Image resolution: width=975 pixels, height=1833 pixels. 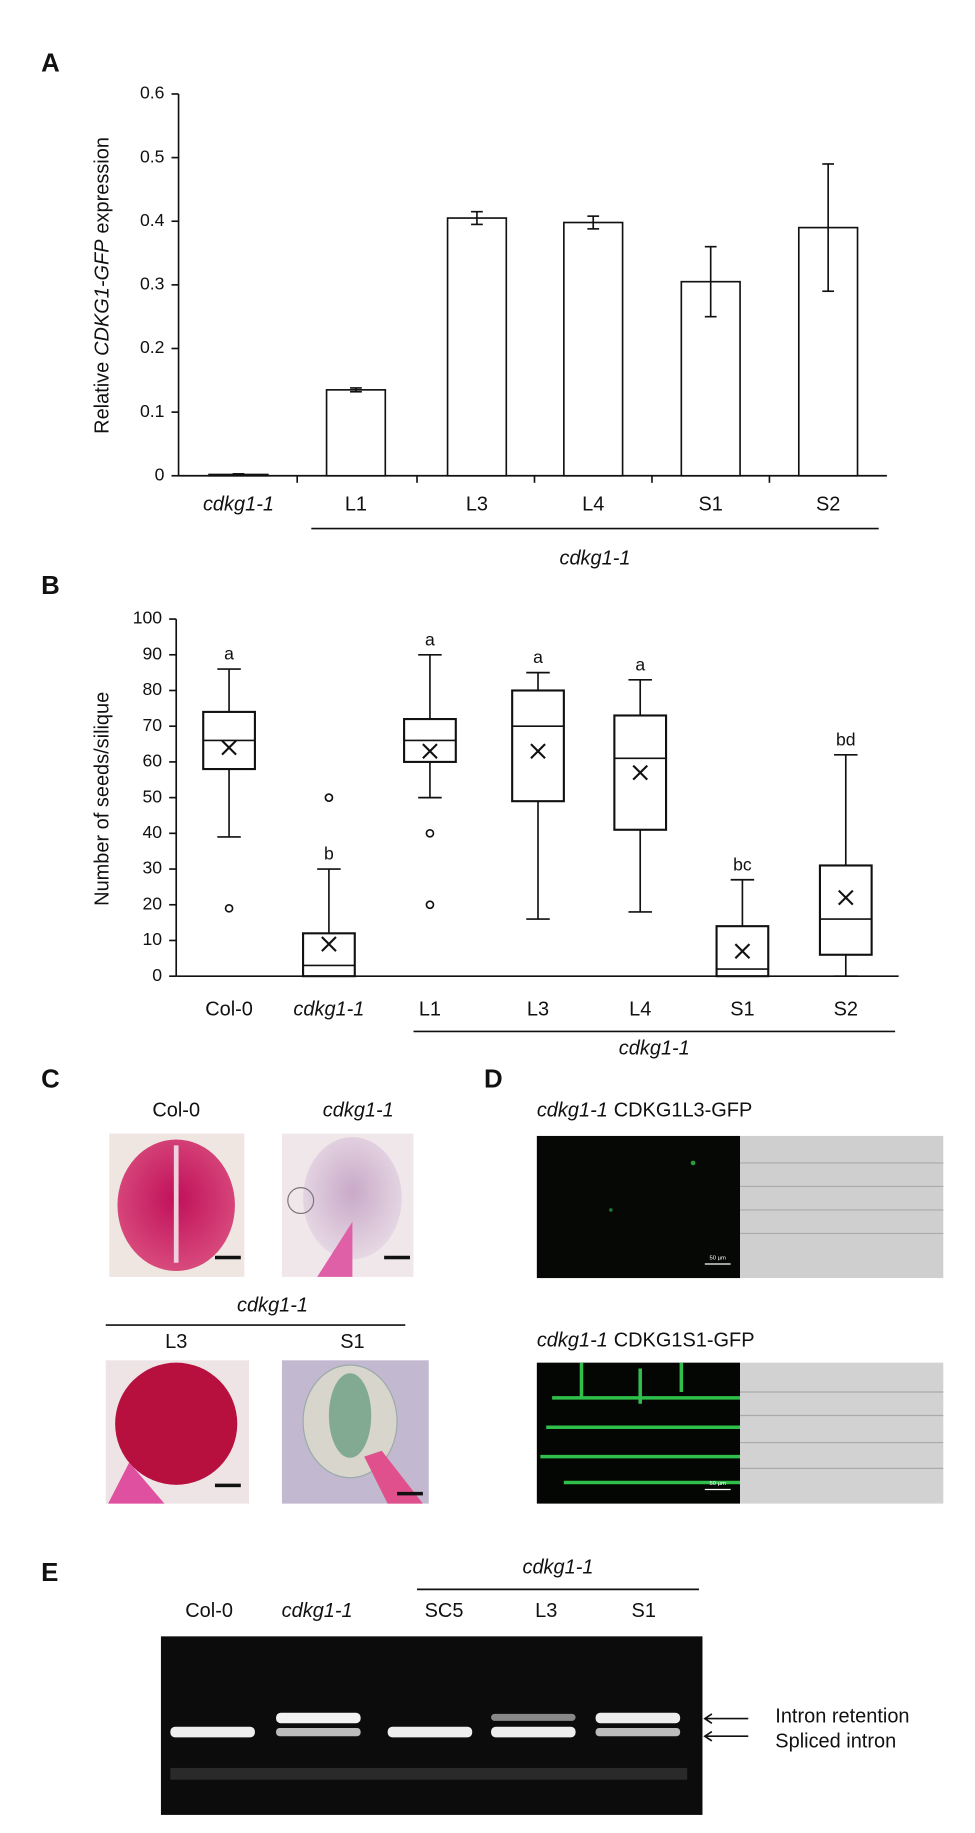 What do you see at coordinates (317, 1611) in the screenshot?
I see `lane-label: cdkg1-1` at bounding box center [317, 1611].